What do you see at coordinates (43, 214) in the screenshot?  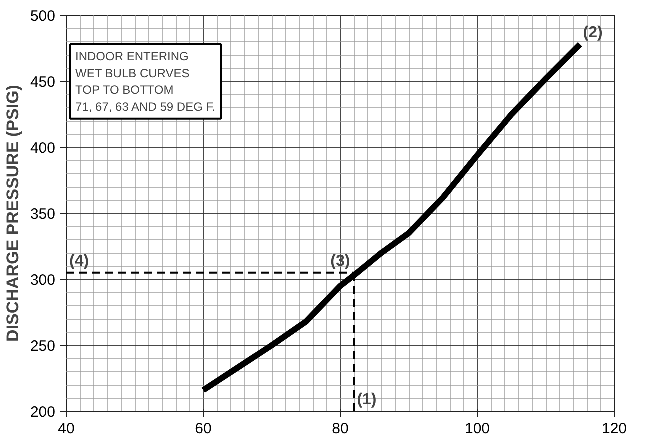 I see `y-tick-label: 350` at bounding box center [43, 214].